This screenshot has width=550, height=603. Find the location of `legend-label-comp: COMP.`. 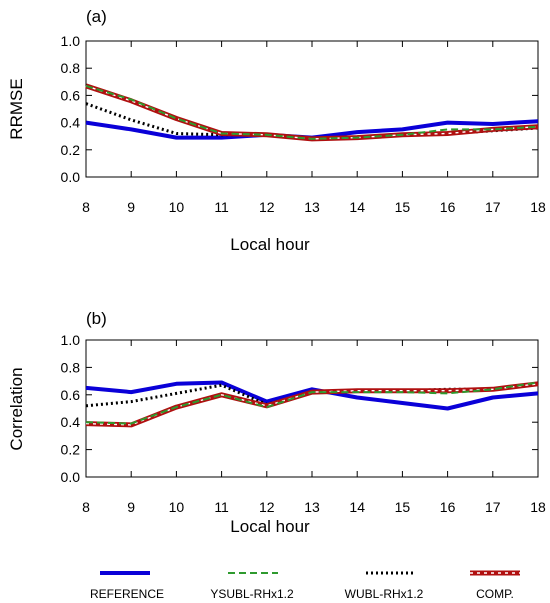

legend-label-comp: COMP. is located at coordinates (495, 594).